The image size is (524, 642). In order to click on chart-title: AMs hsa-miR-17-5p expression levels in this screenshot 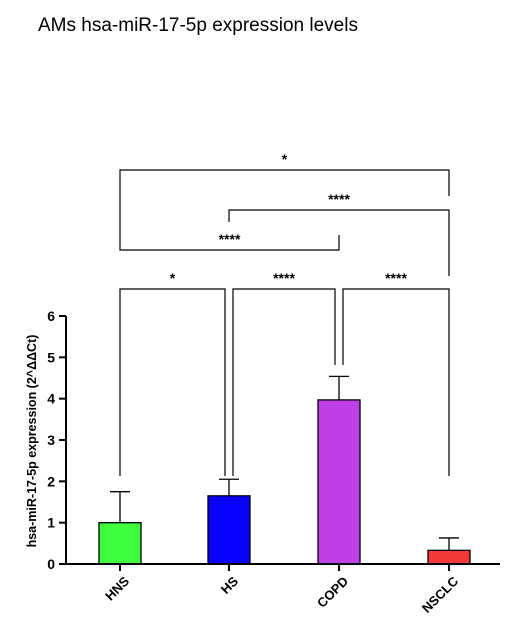, I will do `click(198, 25)`.